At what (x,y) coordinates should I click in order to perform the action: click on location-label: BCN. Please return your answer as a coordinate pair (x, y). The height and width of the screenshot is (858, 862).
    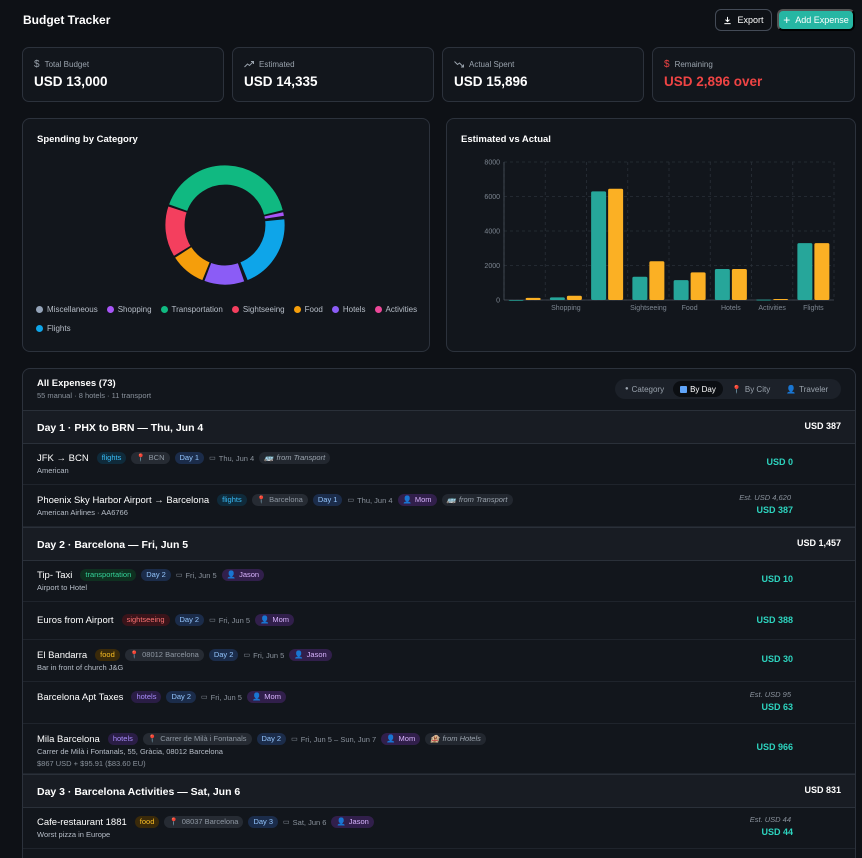
    Looking at the image, I should click on (156, 457).